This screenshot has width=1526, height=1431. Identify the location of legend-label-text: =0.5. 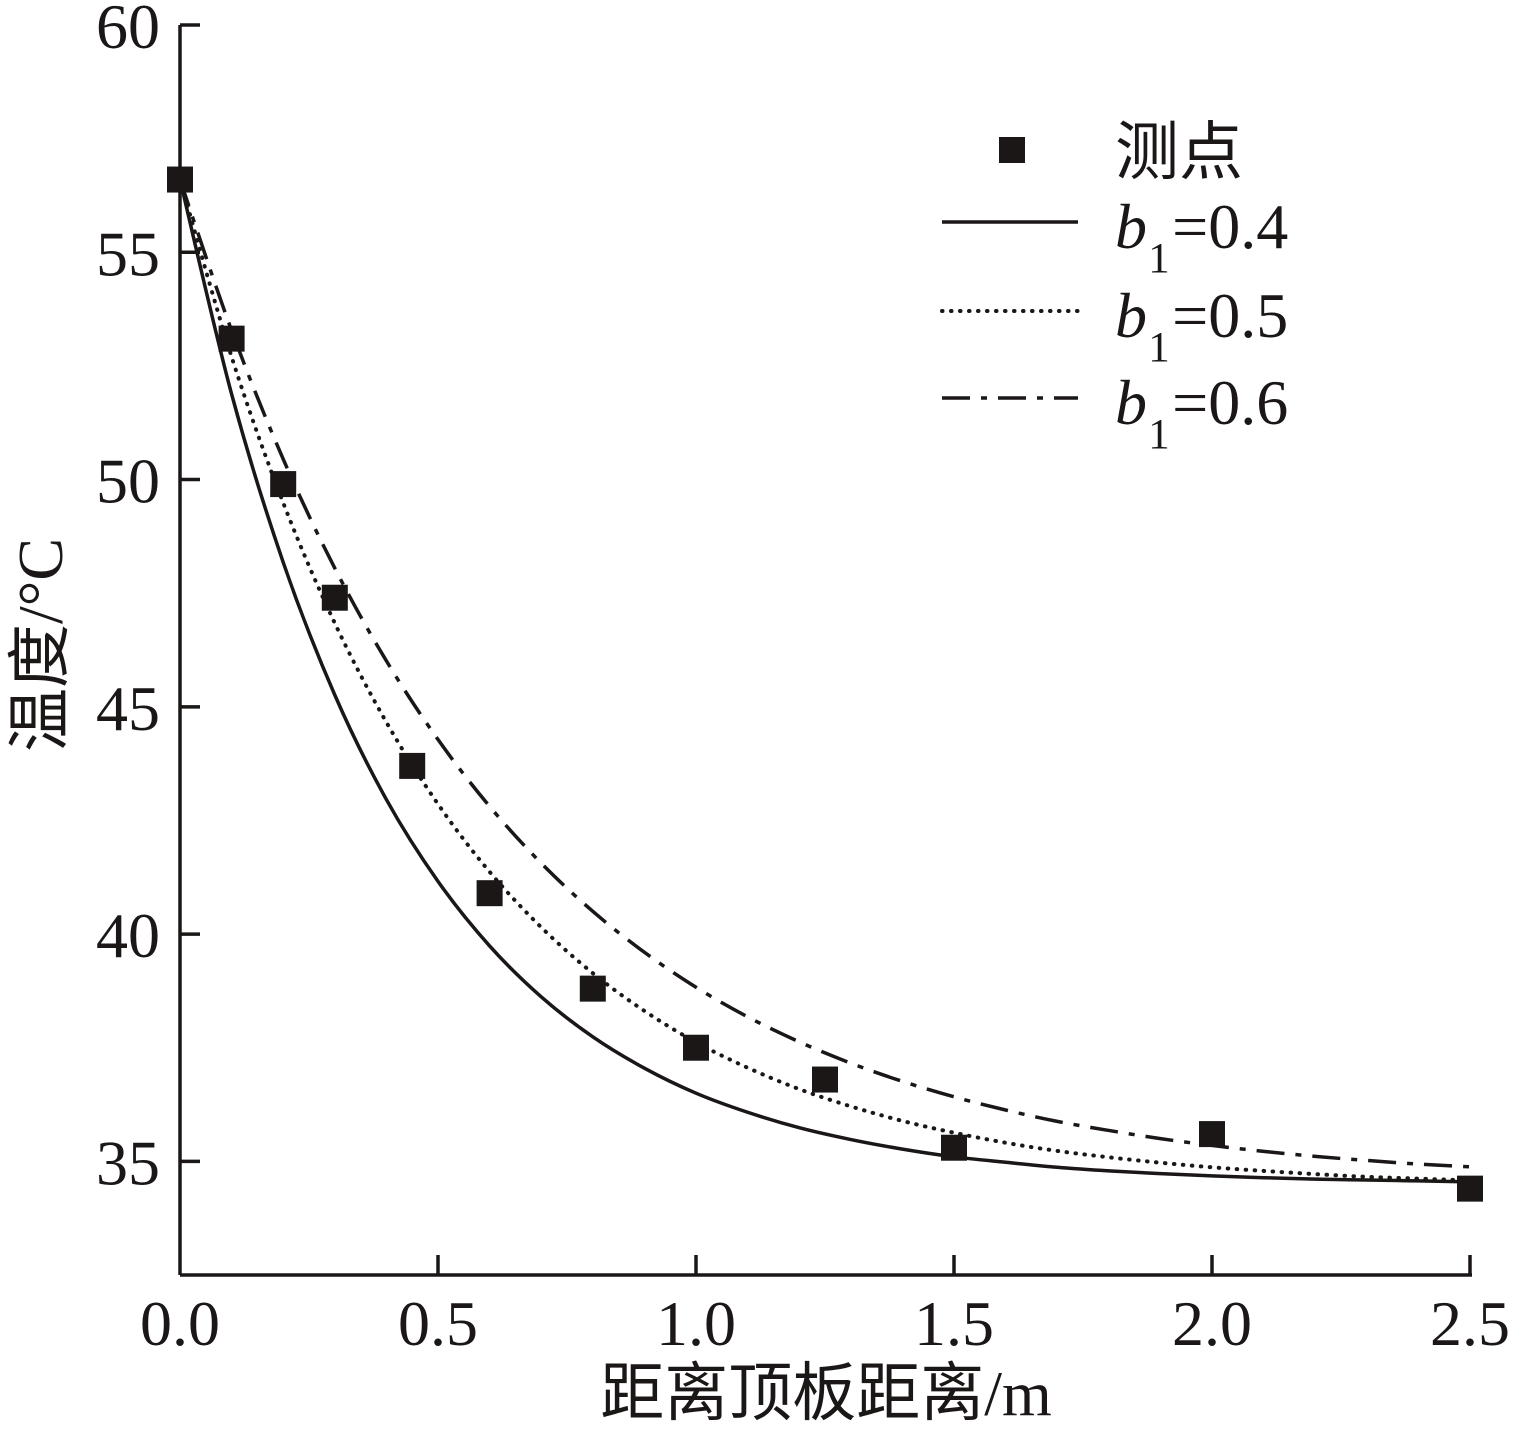
(1230, 315).